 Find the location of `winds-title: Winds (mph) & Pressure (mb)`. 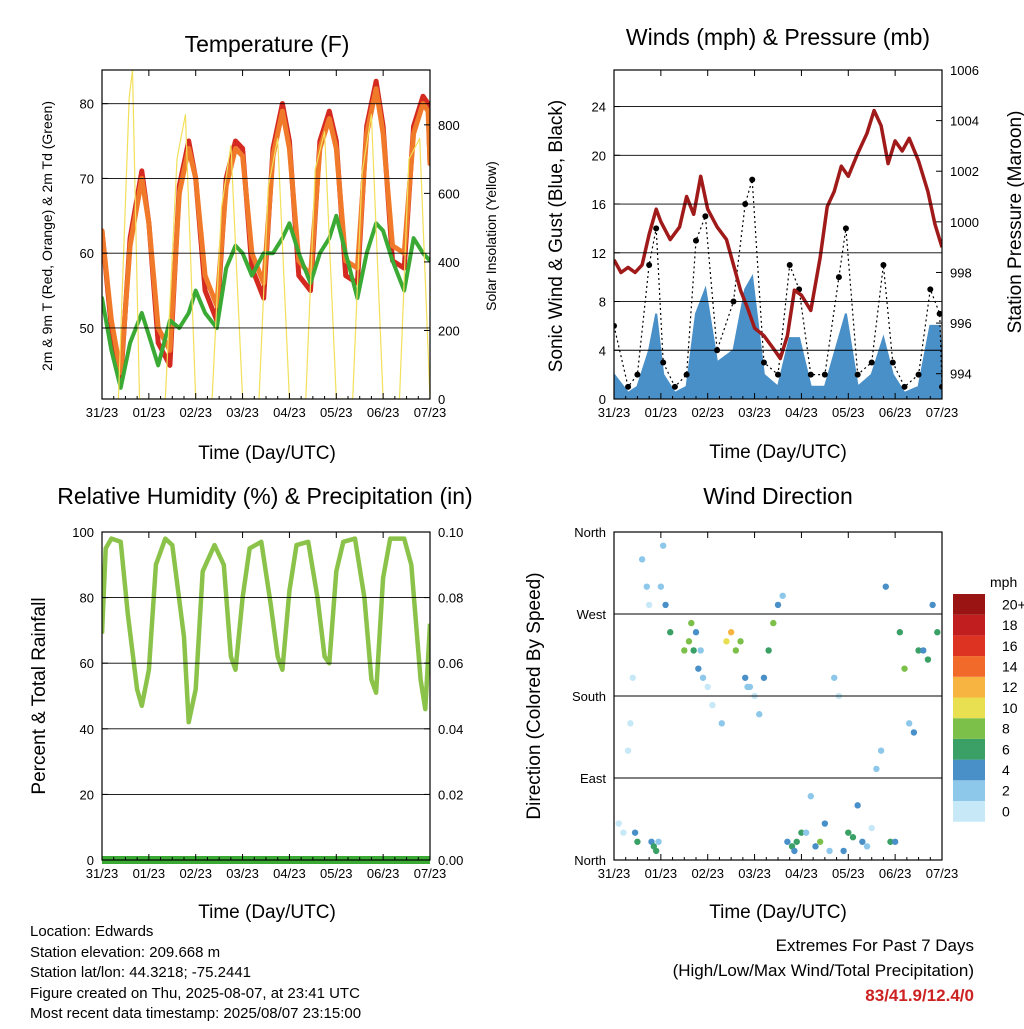

winds-title: Winds (mph) & Pressure (mb) is located at coordinates (778, 37).